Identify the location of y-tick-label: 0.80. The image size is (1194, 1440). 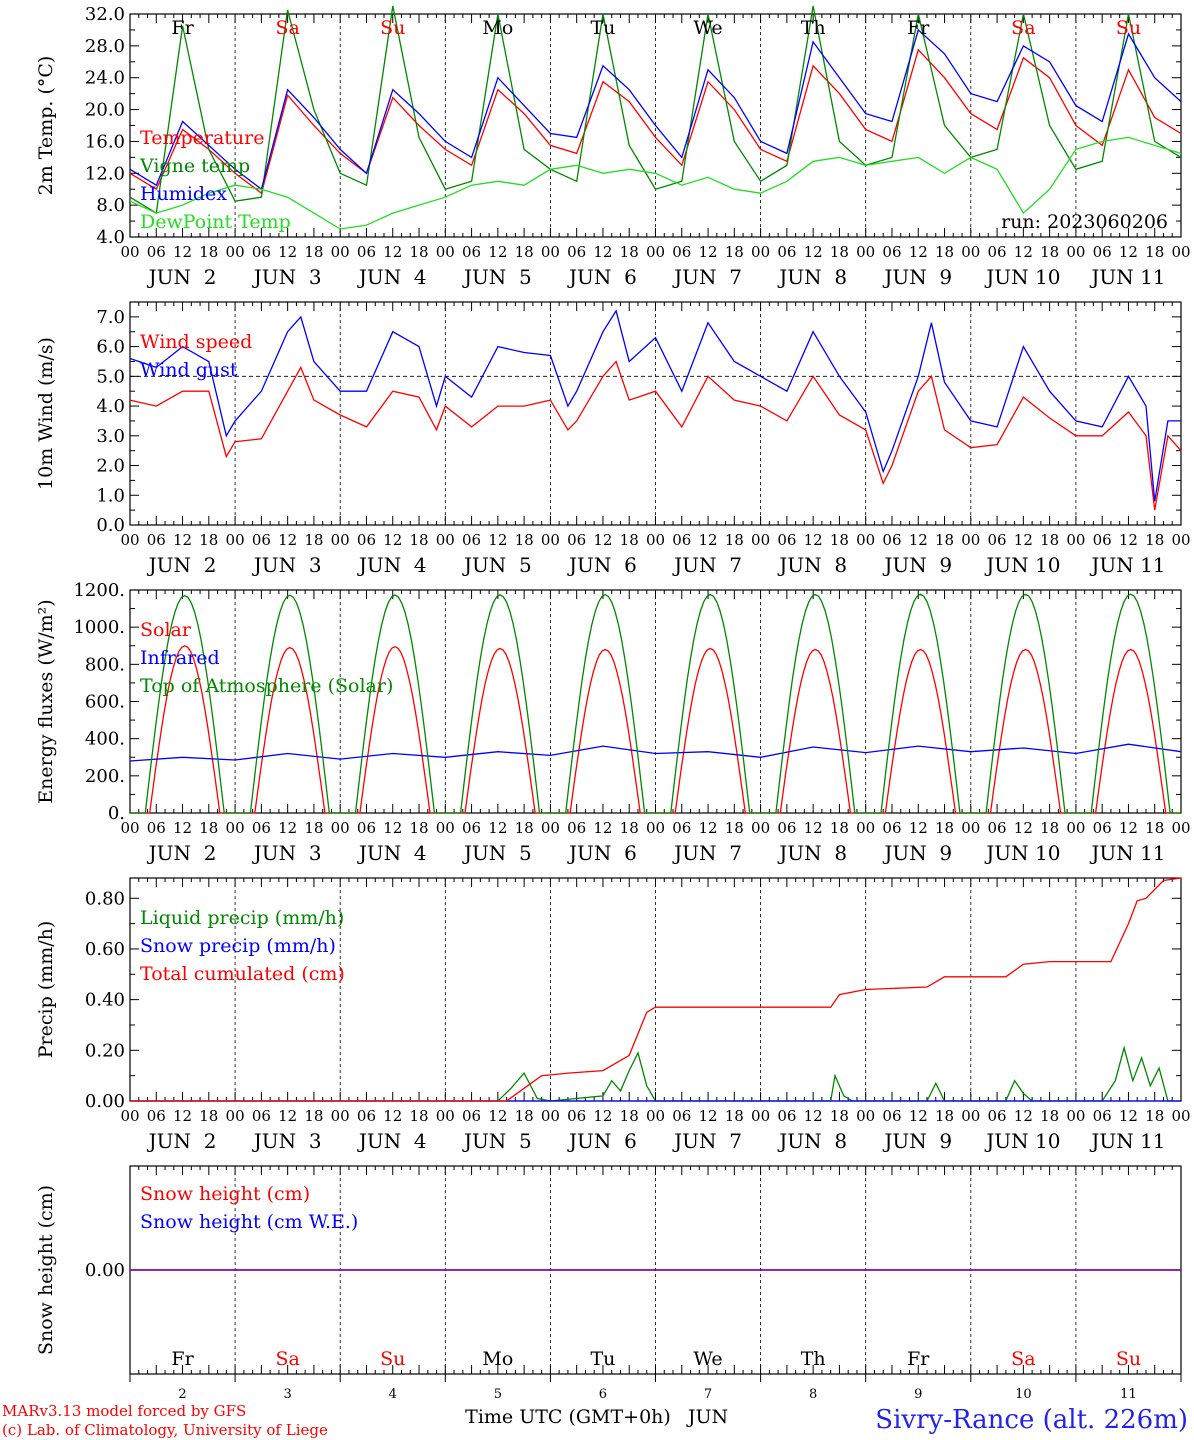
(105, 898).